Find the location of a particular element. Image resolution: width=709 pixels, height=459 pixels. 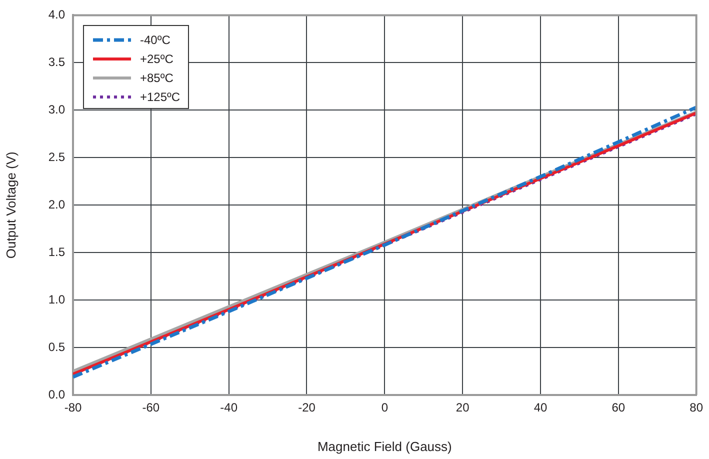

legend-label: +125ºC is located at coordinates (160, 97).